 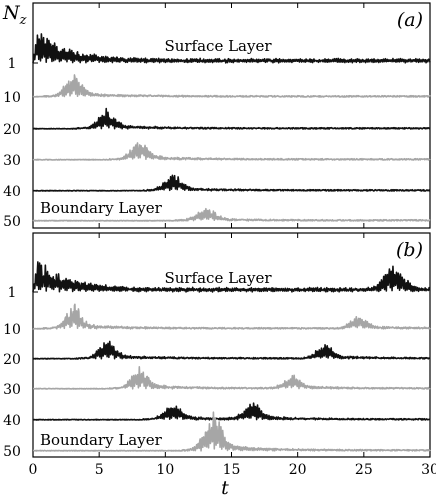 What do you see at coordinates (428, 470) in the screenshot?
I see `x-tick-label: 30` at bounding box center [428, 470].